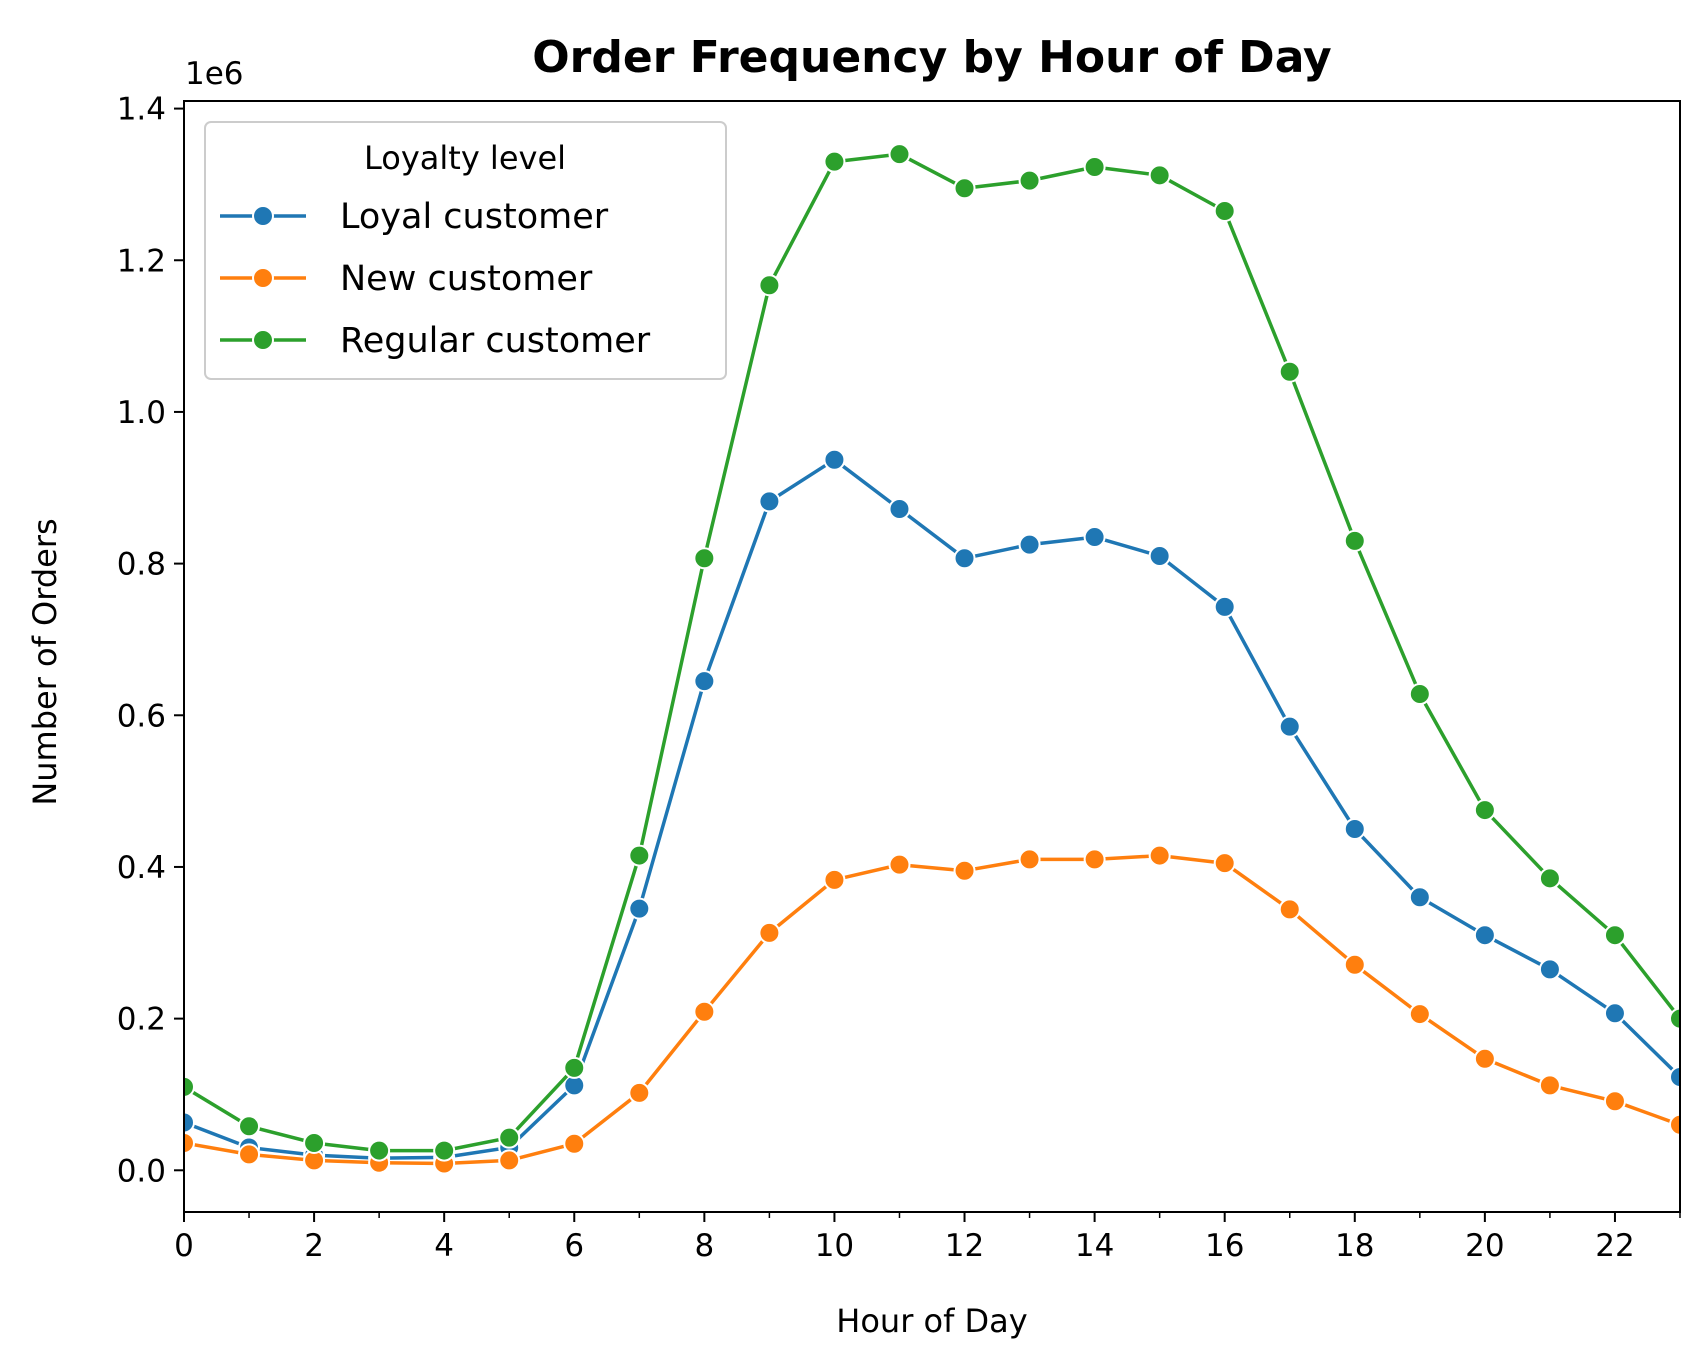  Describe the element at coordinates (141, 716) in the screenshot. I see `y-tick-label: 0.6` at that location.